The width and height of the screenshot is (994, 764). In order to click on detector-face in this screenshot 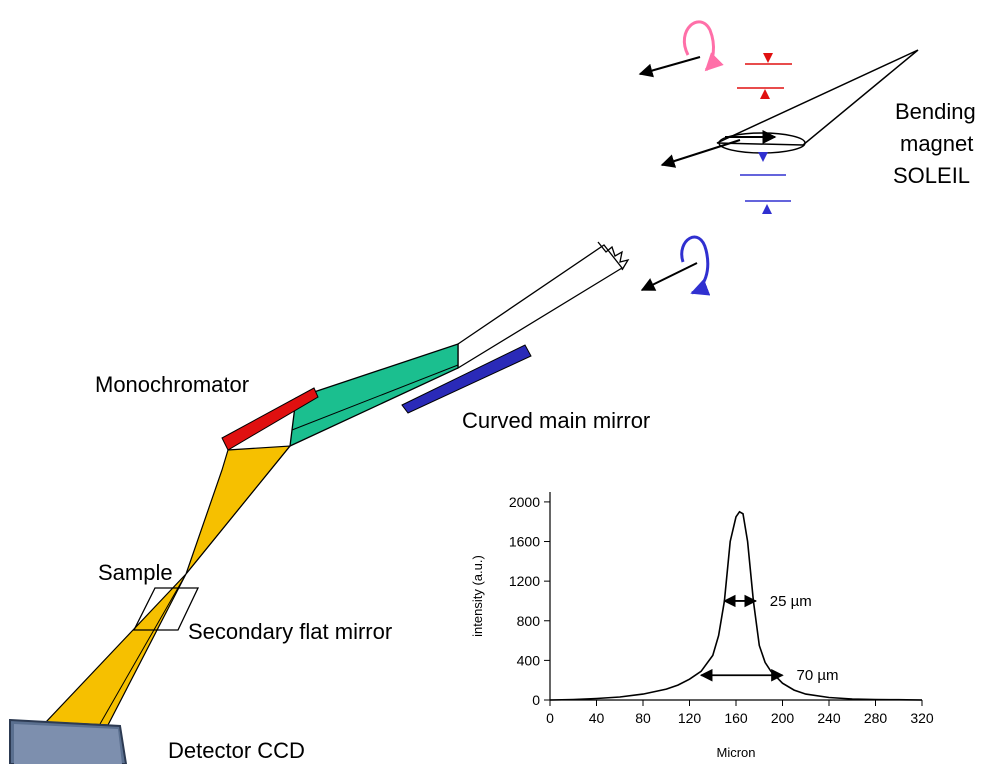, I will do `click(68, 744)`.